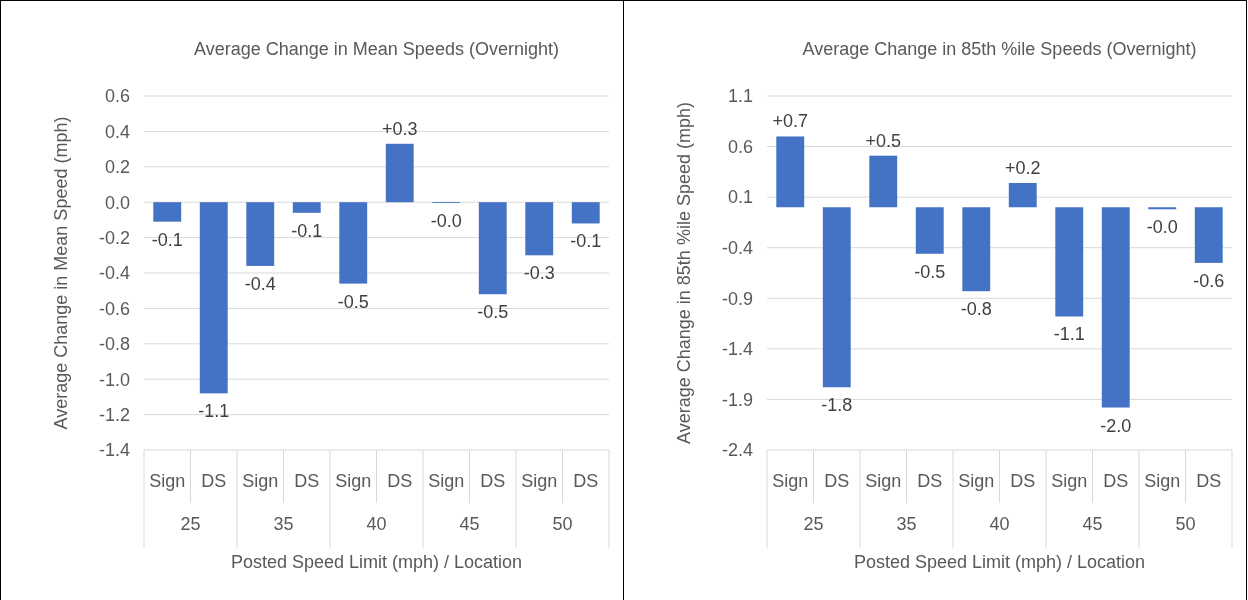 The width and height of the screenshot is (1248, 600). I want to click on y-tick-label: 1.1, so click(740, 96).